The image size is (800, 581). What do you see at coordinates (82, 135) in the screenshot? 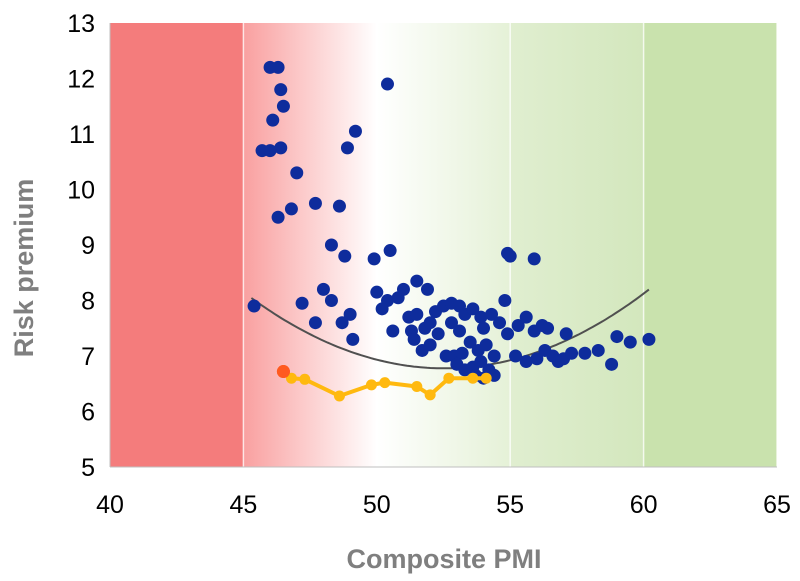
I see `y-tick-label: 11` at bounding box center [82, 135].